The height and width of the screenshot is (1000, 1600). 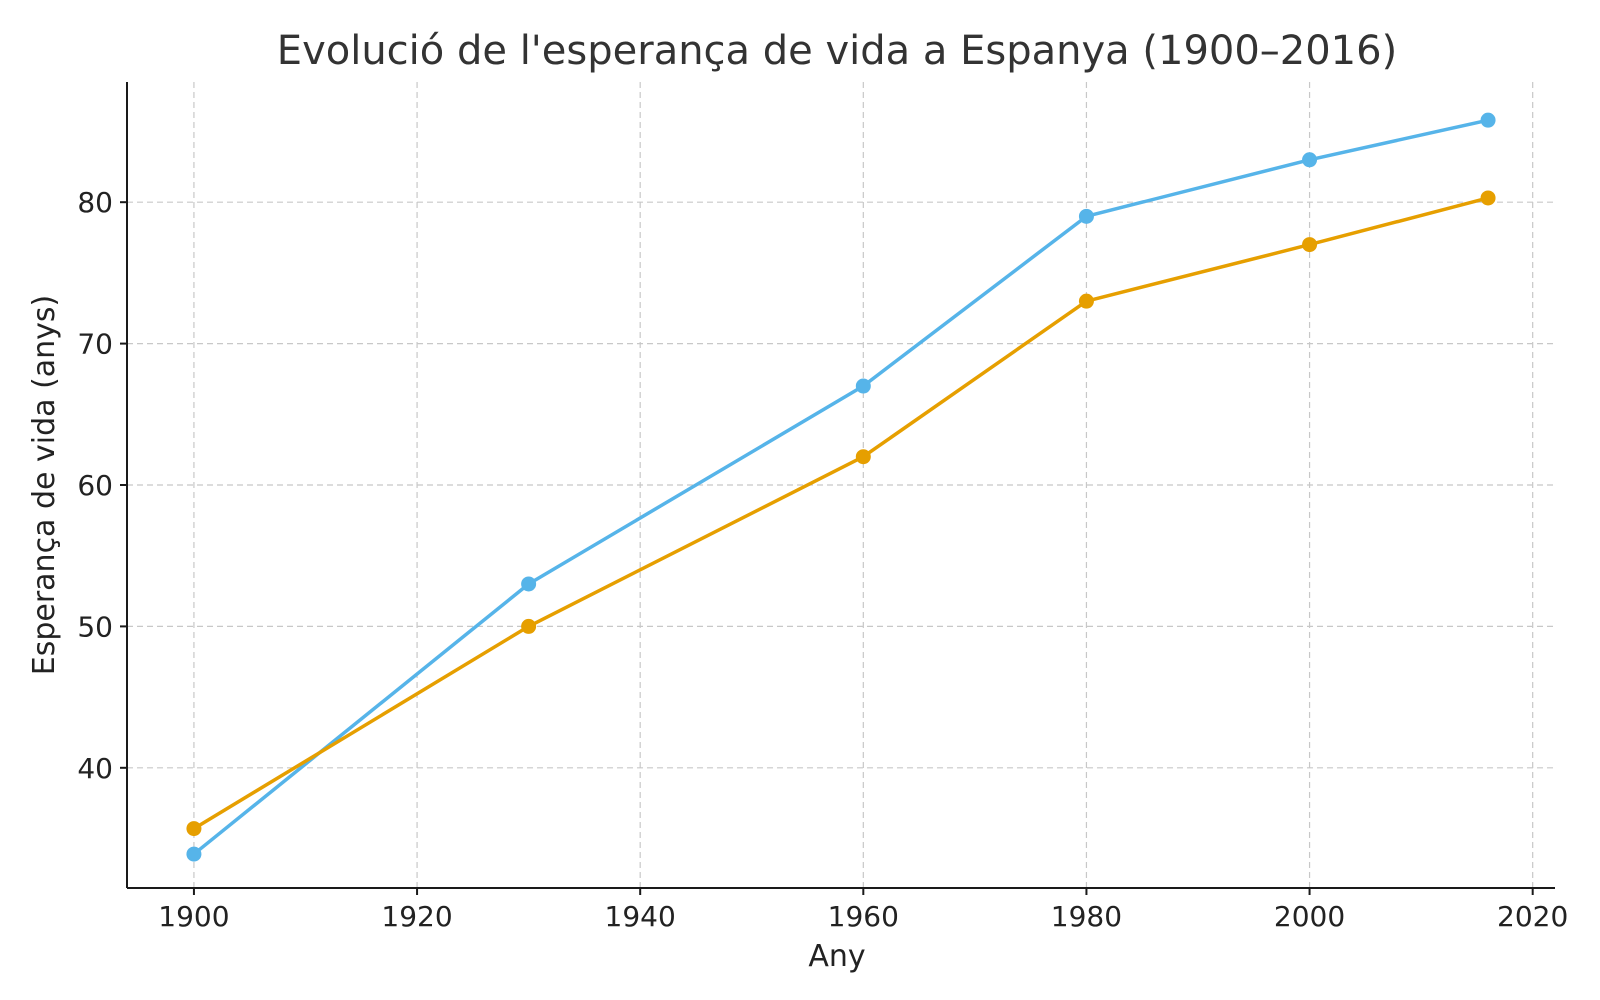 What do you see at coordinates (1532, 916) in the screenshot?
I see `x-tick-label-2020: 2020` at bounding box center [1532, 916].